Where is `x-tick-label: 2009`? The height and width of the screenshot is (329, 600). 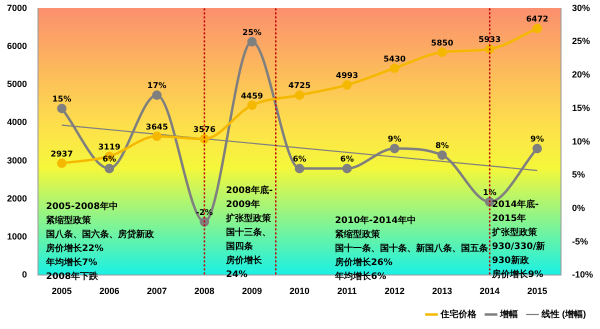 x-tick-label: 2009 is located at coordinates (252, 291).